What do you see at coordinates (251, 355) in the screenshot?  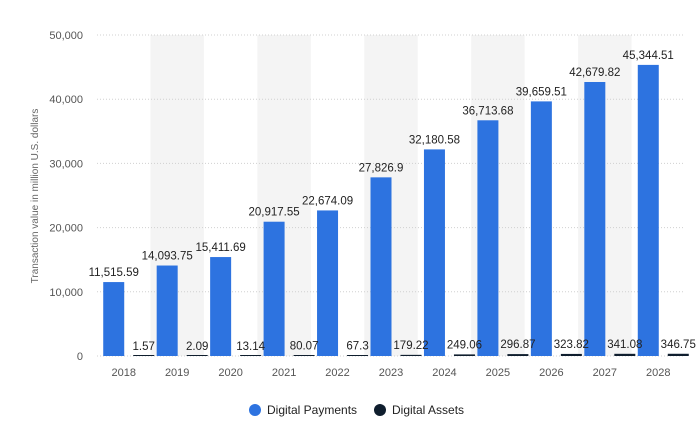 I see `bar-digital-assets-2020` at bounding box center [251, 355].